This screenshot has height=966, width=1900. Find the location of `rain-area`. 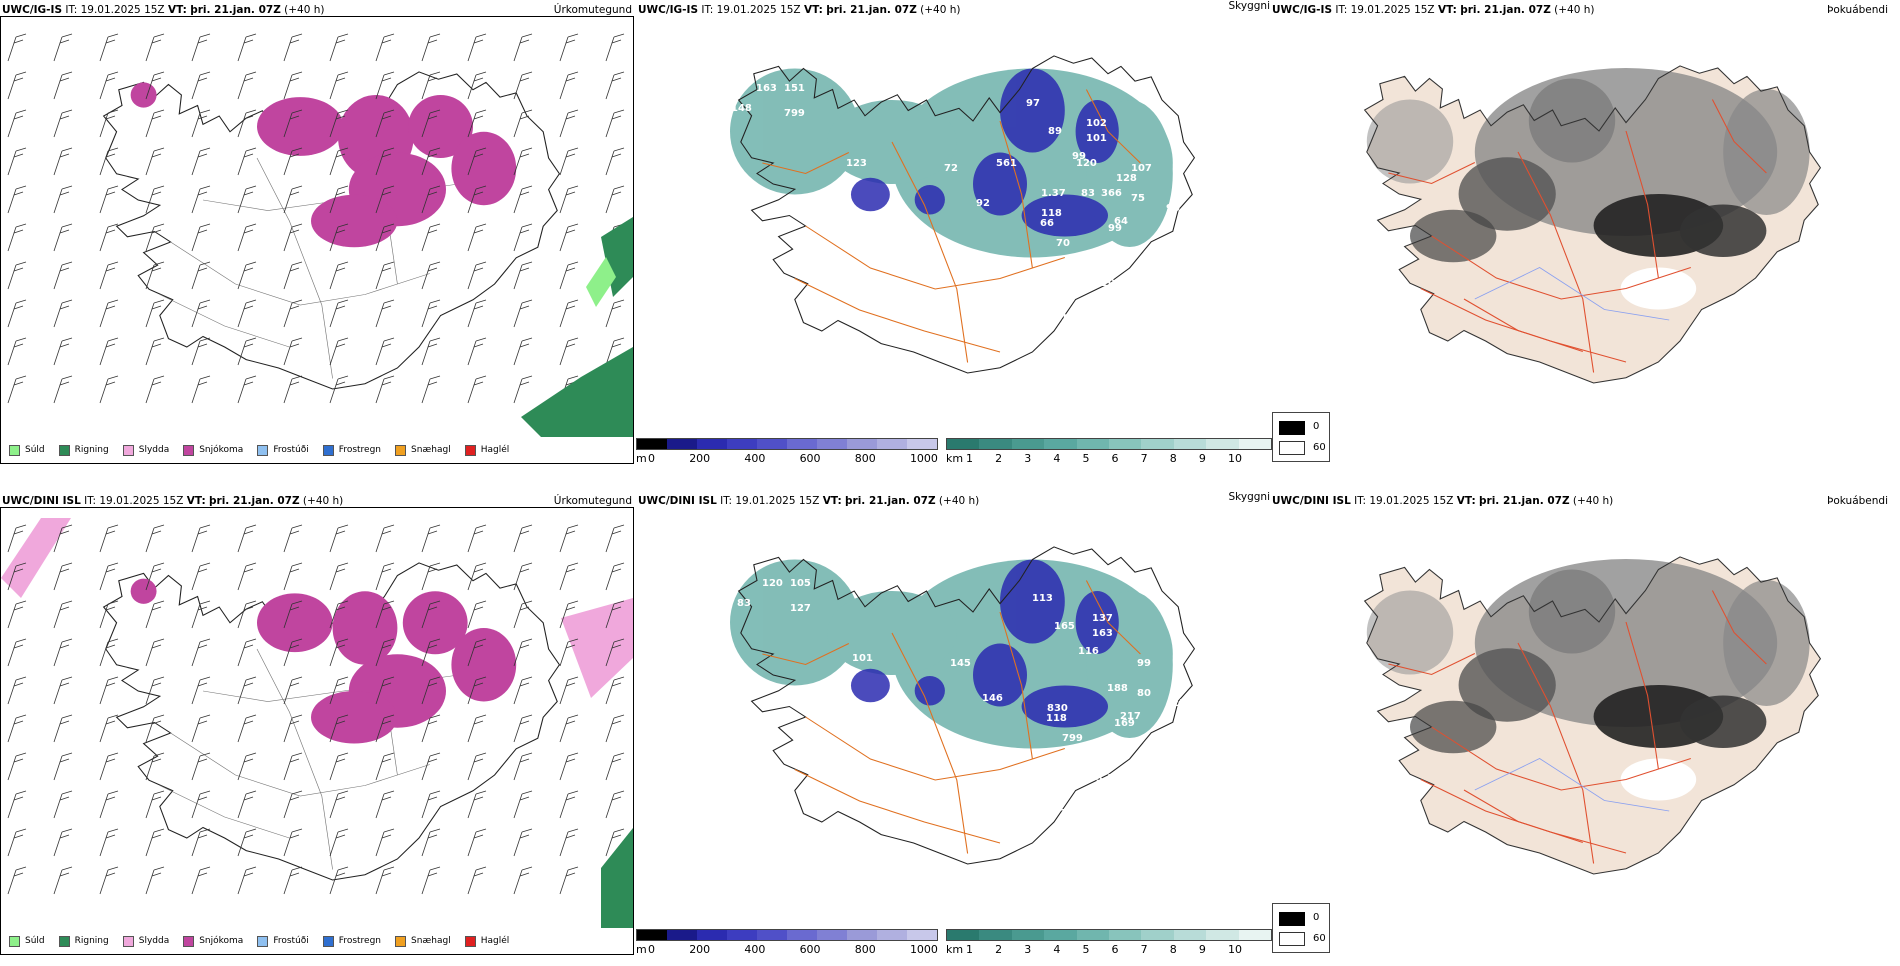

rain-area is located at coordinates (577, 392).